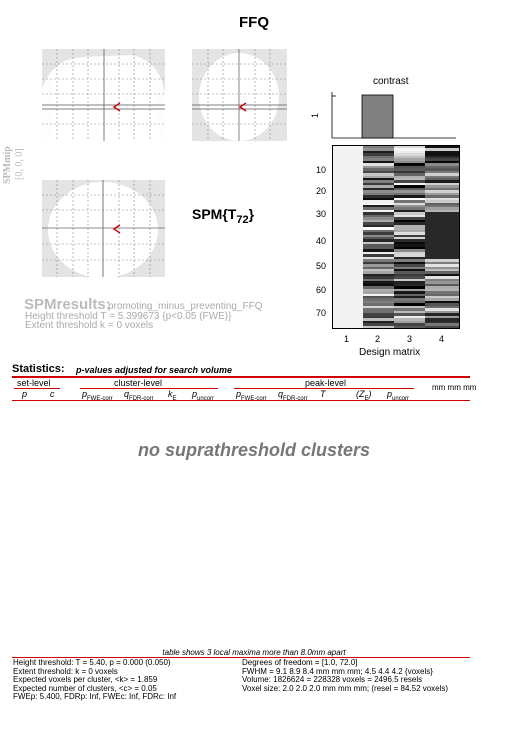  Describe the element at coordinates (315, 115) in the screenshot. I see `contrast-ytick: 1` at that location.